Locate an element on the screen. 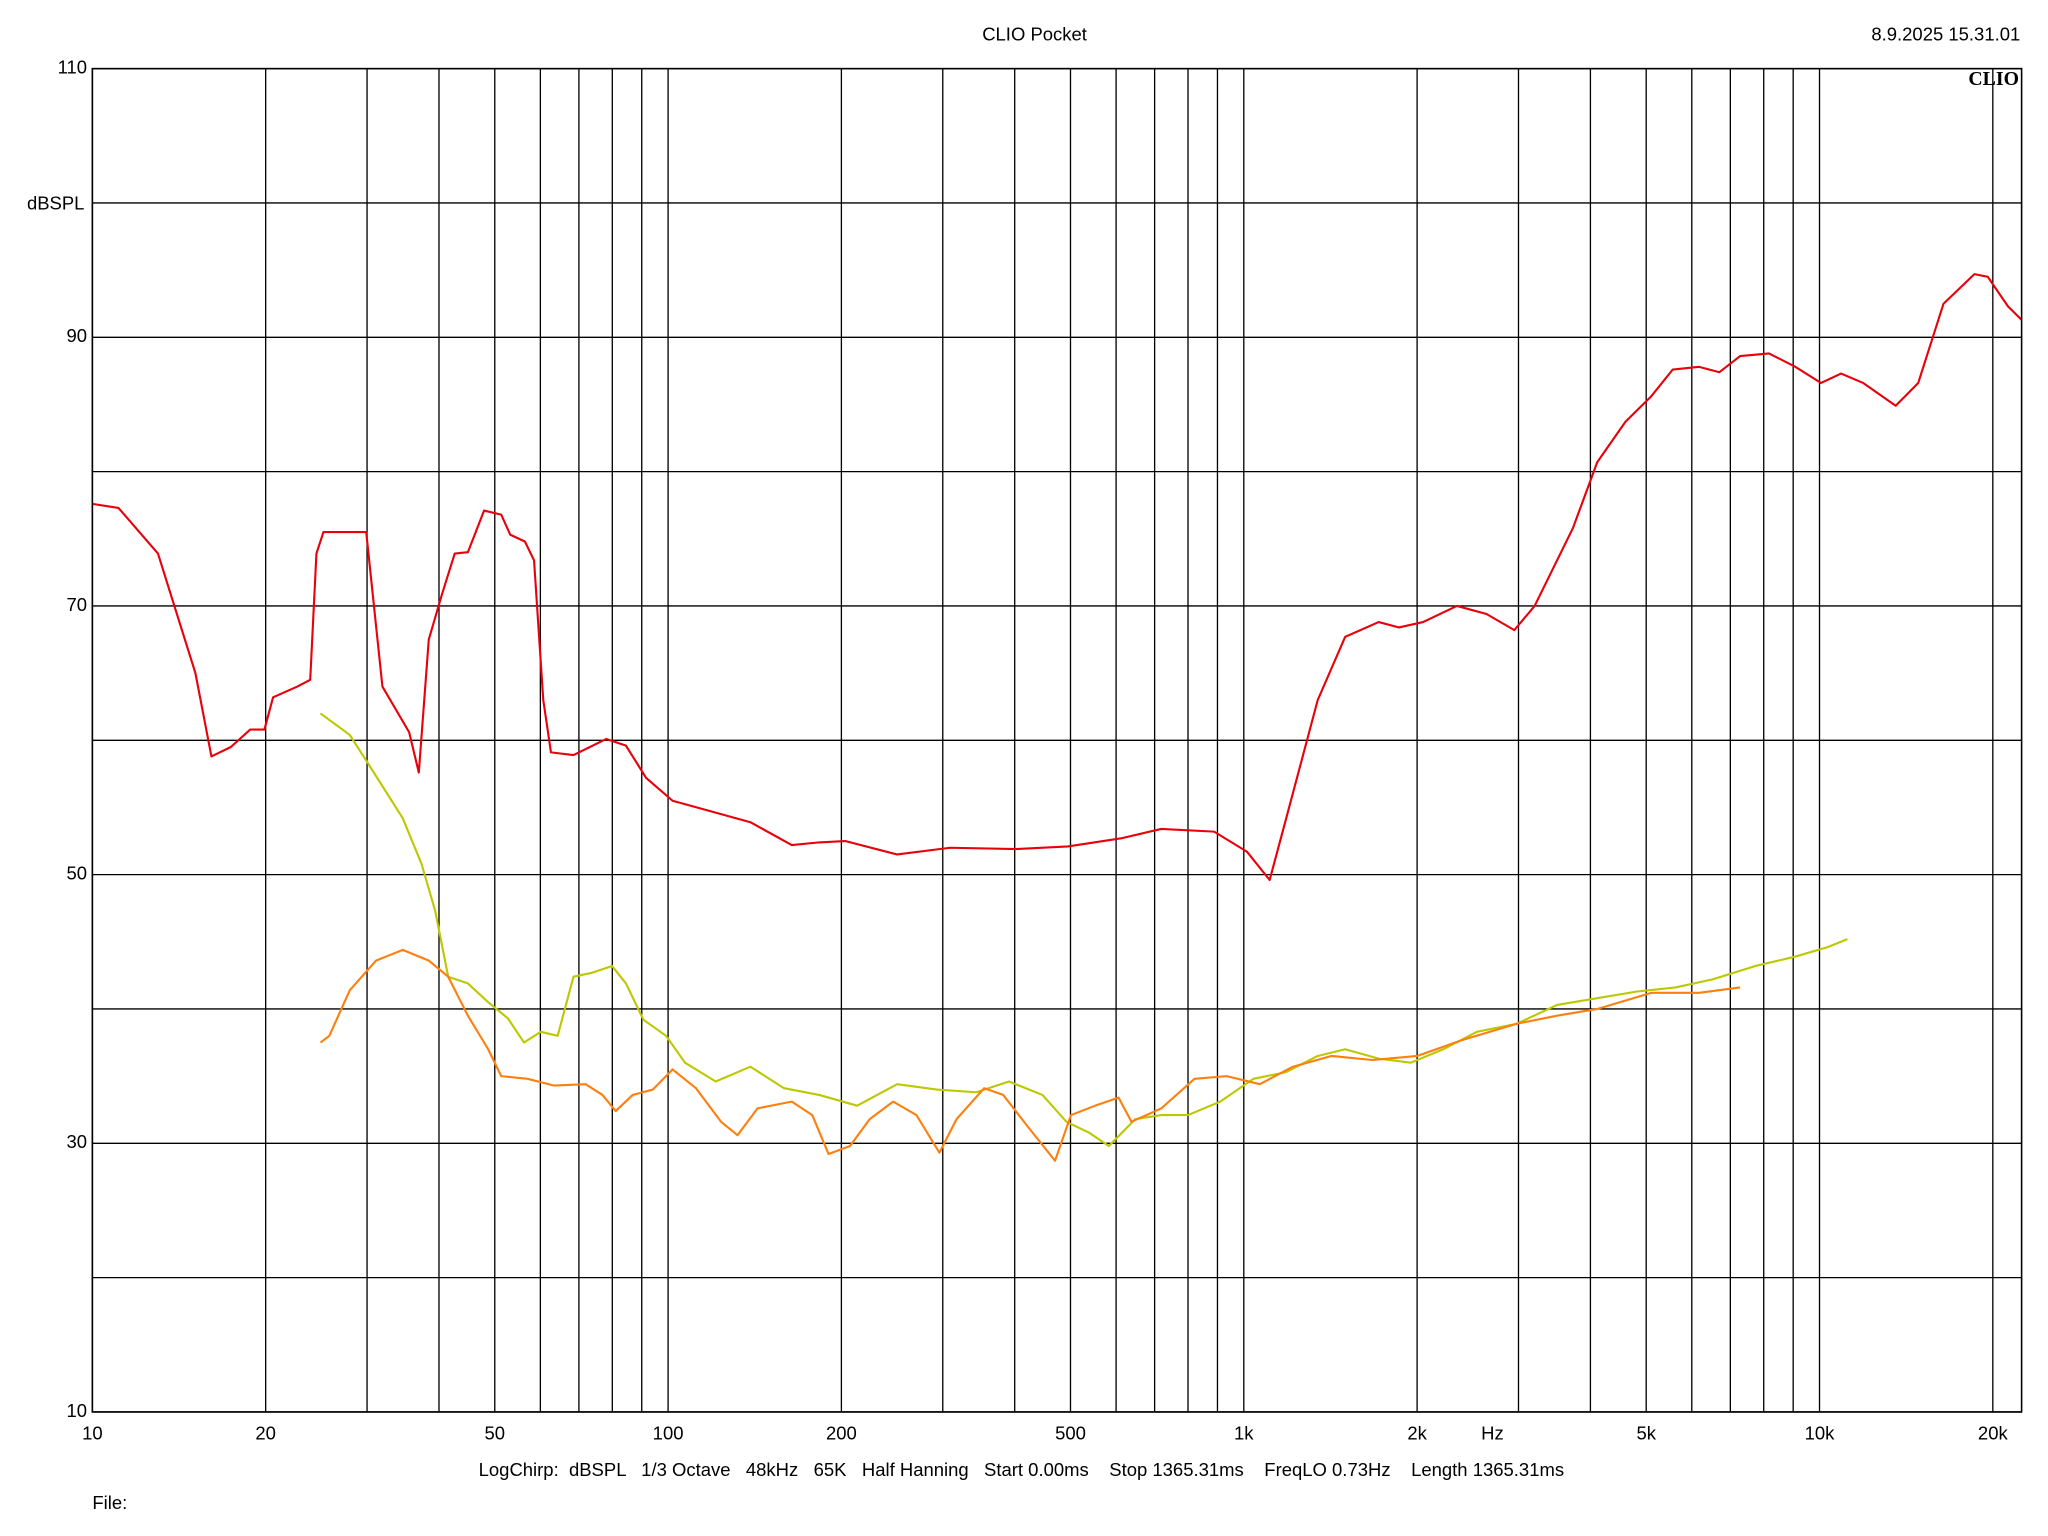 The image size is (2048, 1536). x-tick-label: 1k is located at coordinates (1244, 1432).